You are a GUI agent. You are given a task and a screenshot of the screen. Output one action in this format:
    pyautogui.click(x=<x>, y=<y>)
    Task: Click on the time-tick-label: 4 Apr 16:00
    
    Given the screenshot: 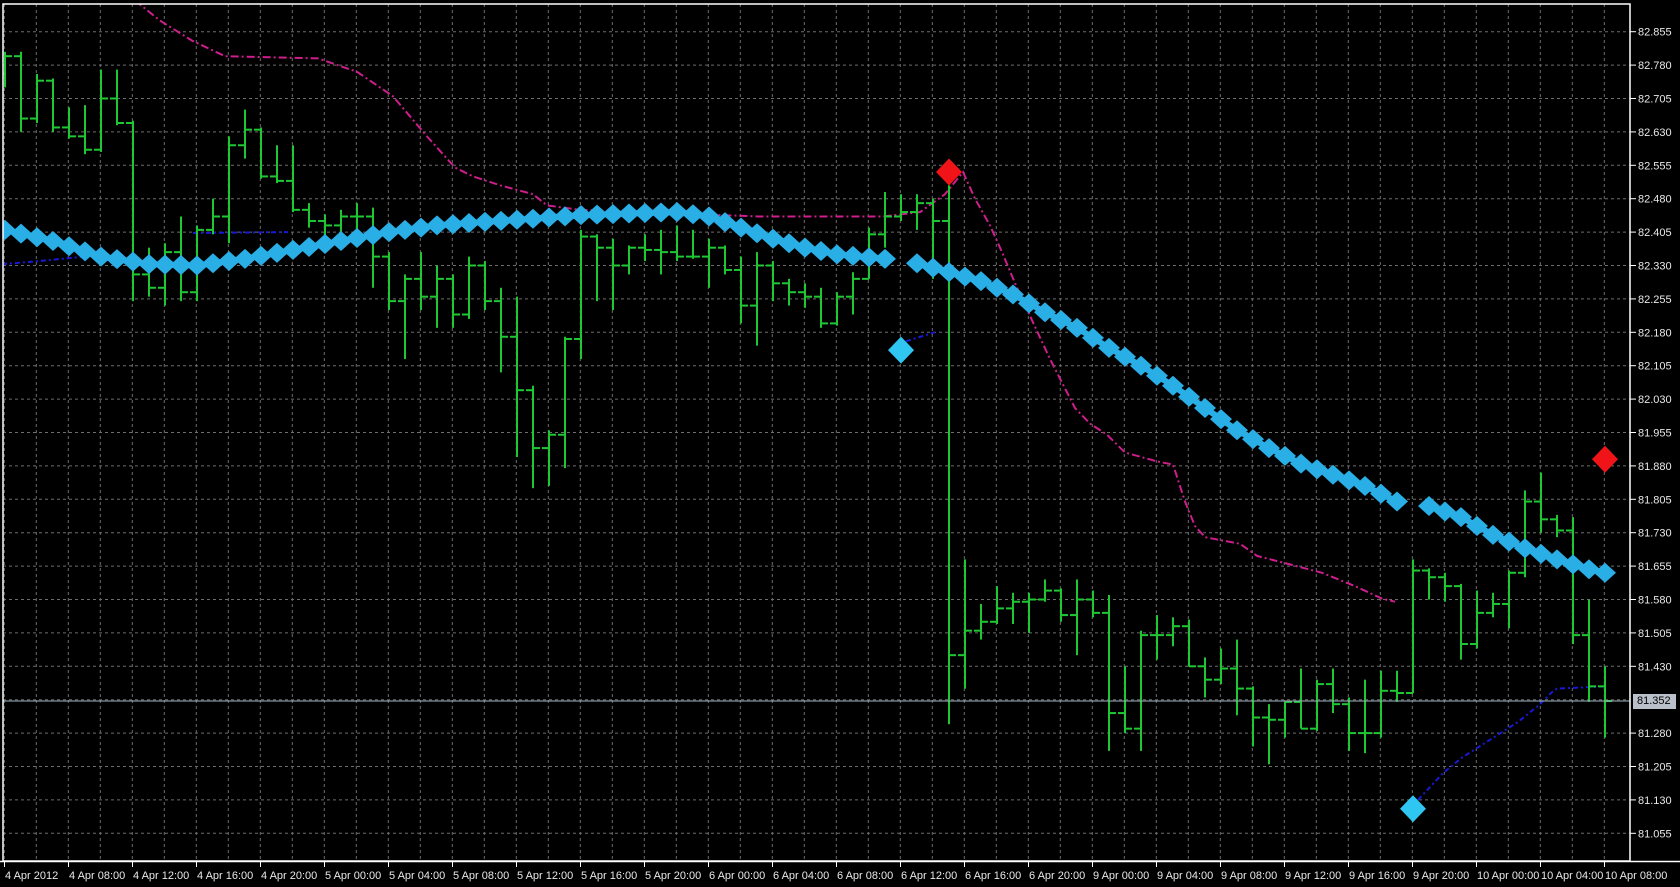 What is the action you would take?
    pyautogui.click(x=225, y=876)
    